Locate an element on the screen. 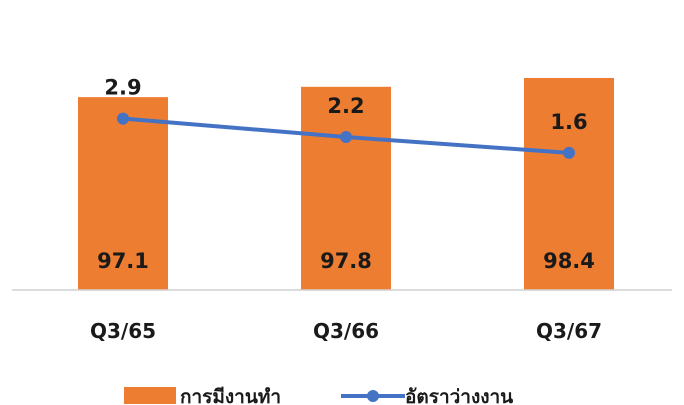 The width and height of the screenshot is (684, 405). x-tick-label-1: Q3/65 is located at coordinates (123, 331).